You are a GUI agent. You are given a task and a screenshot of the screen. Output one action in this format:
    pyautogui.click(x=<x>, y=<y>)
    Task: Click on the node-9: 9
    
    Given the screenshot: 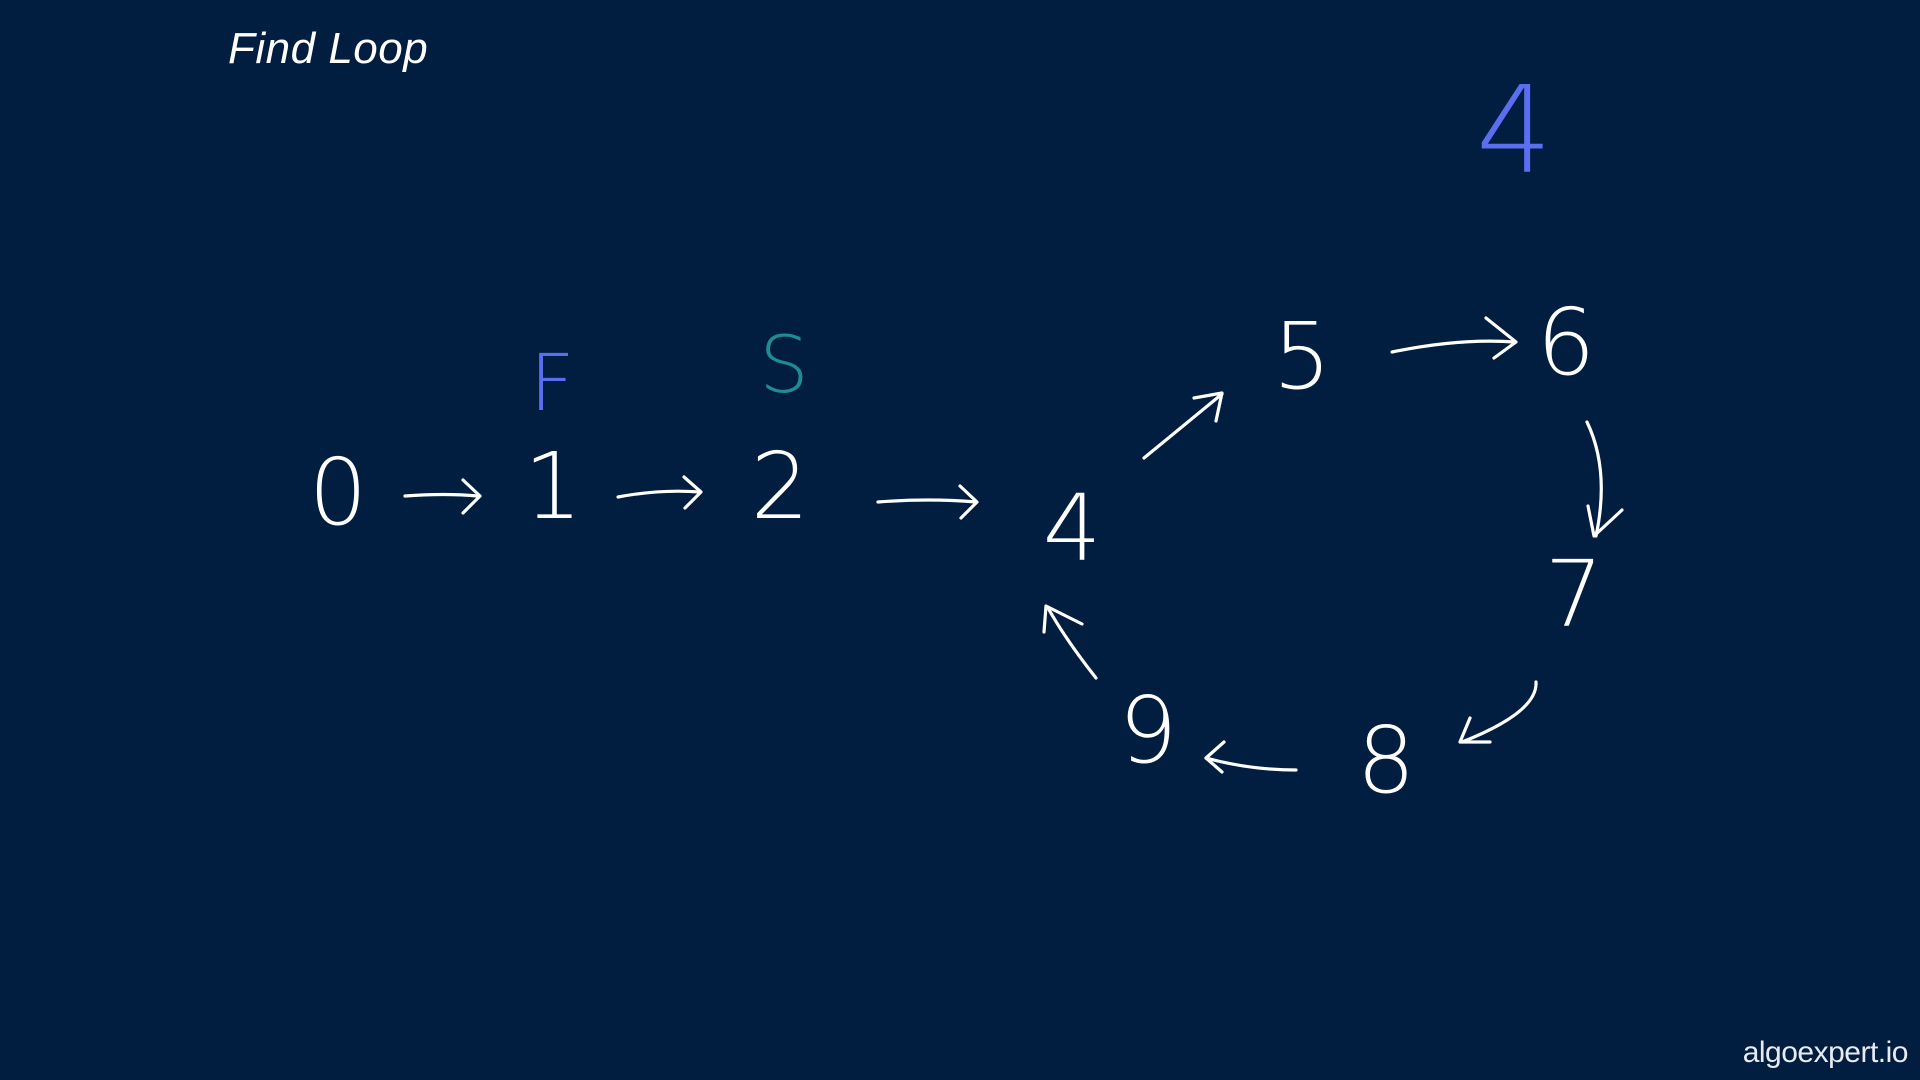 What is the action you would take?
    pyautogui.click(x=1148, y=730)
    